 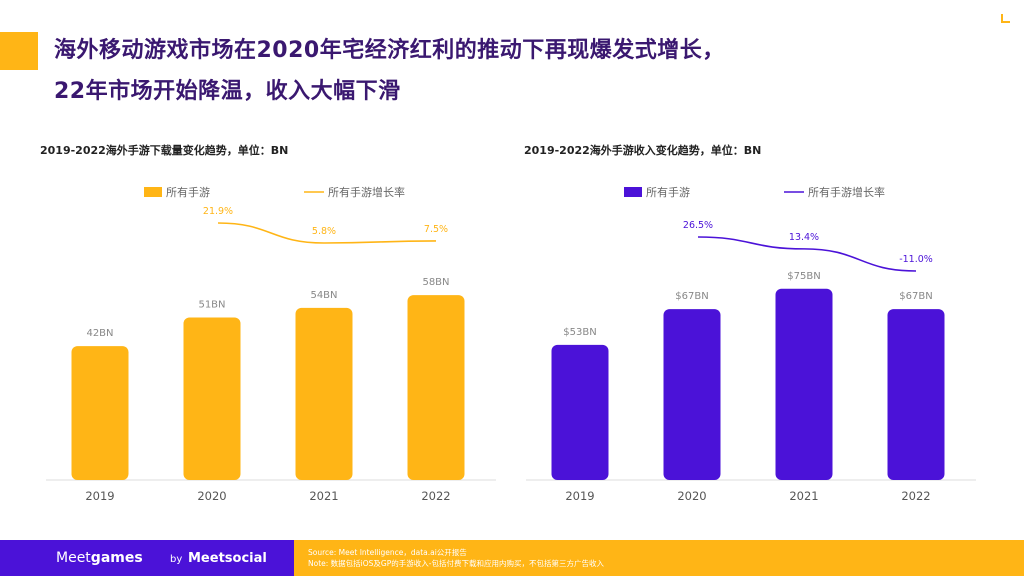 What do you see at coordinates (1005, 18) in the screenshot?
I see `corner-mark-icon` at bounding box center [1005, 18].